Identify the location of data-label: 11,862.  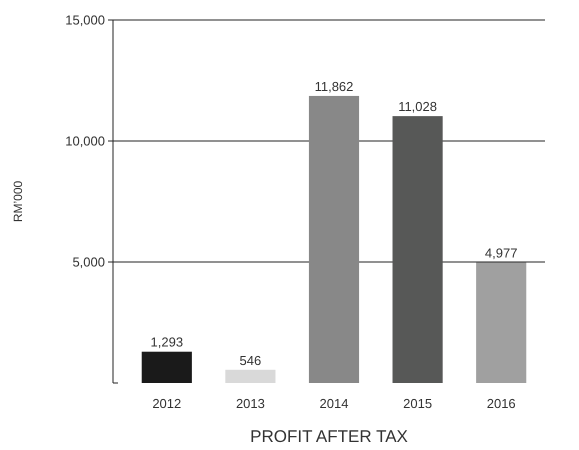
(334, 86).